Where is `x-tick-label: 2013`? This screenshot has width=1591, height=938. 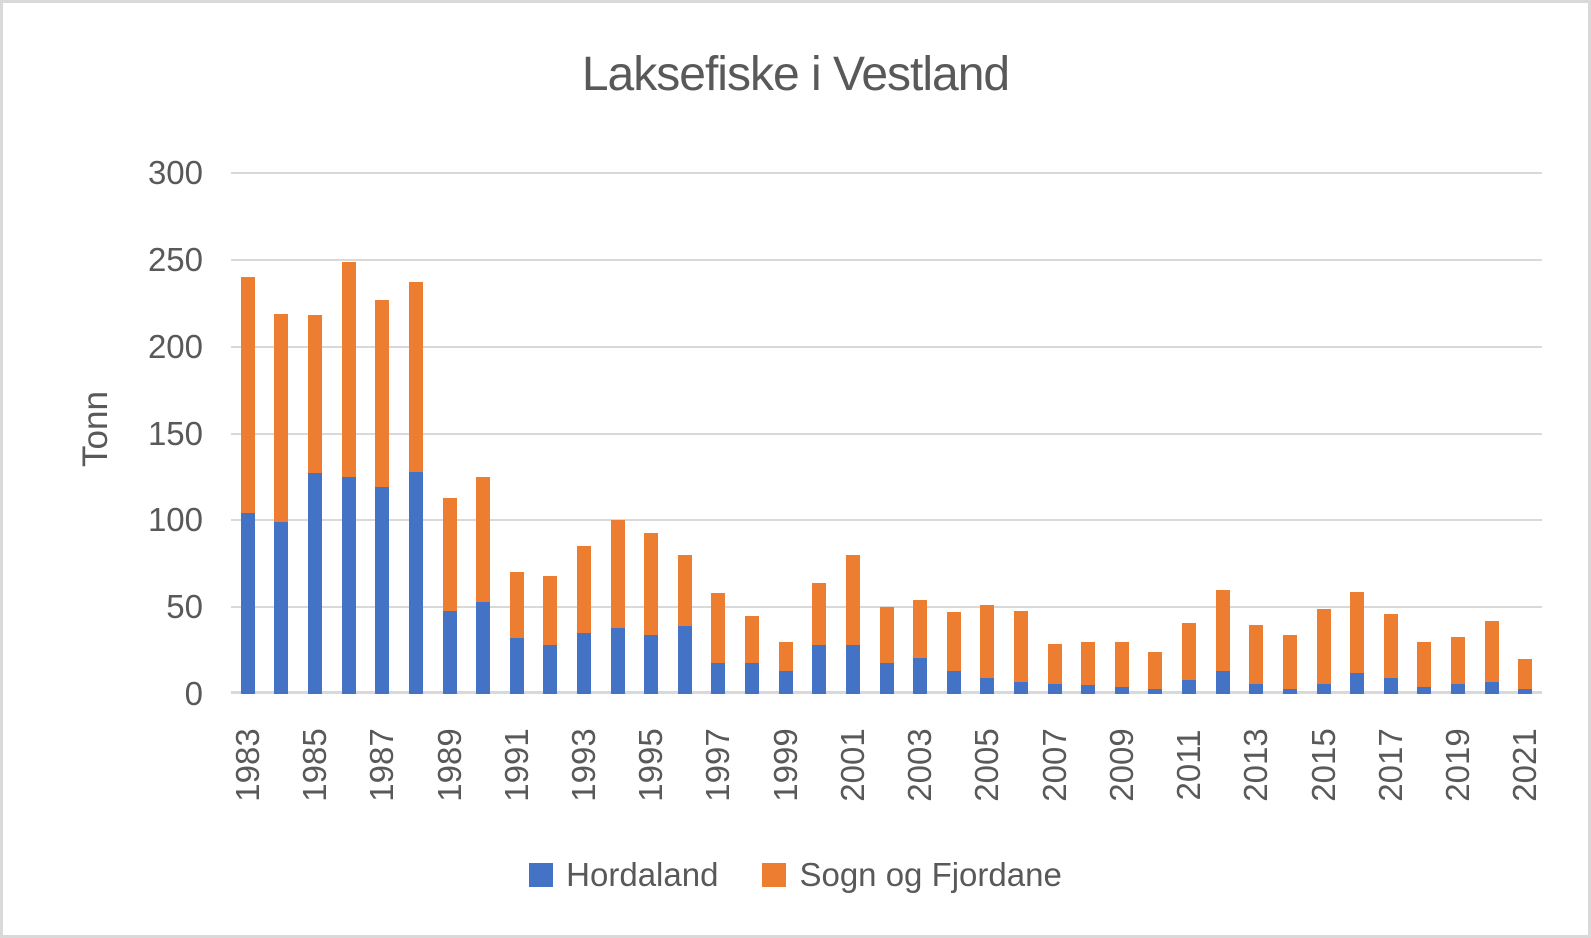 x-tick-label: 2013 is located at coordinates (1256, 765).